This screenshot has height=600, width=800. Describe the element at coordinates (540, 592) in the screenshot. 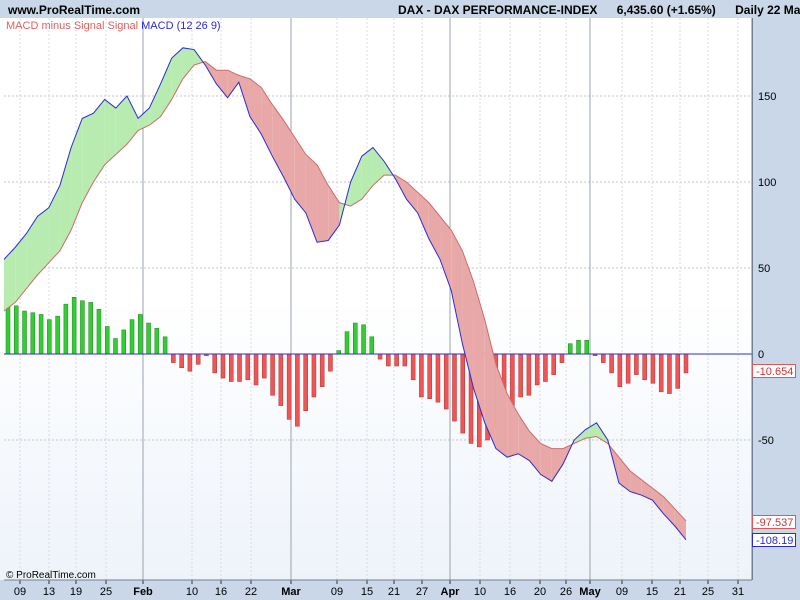

I see `x-tick-label: 20` at that location.